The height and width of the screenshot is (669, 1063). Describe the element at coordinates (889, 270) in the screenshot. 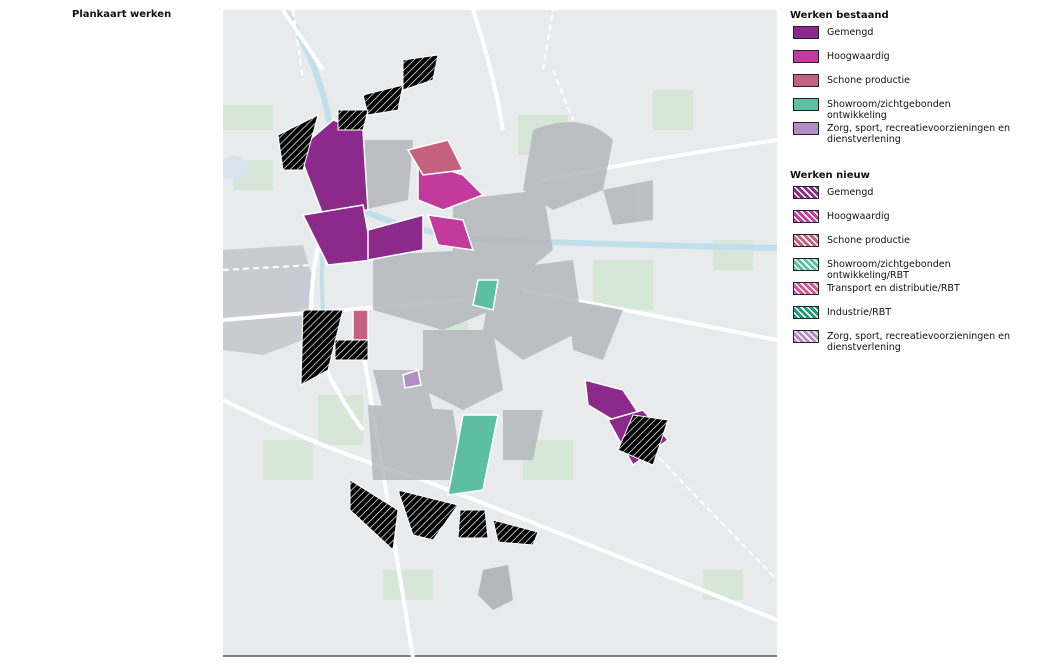

I see `legend-label: Showroom/zichtgebonden ontwikkeling/RBT` at that location.